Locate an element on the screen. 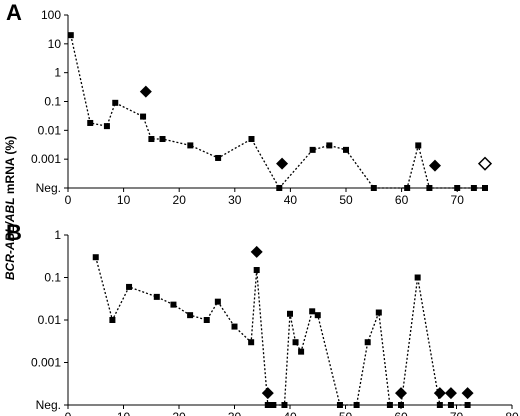  y-tick-label: 100 is located at coordinates (51, 15).